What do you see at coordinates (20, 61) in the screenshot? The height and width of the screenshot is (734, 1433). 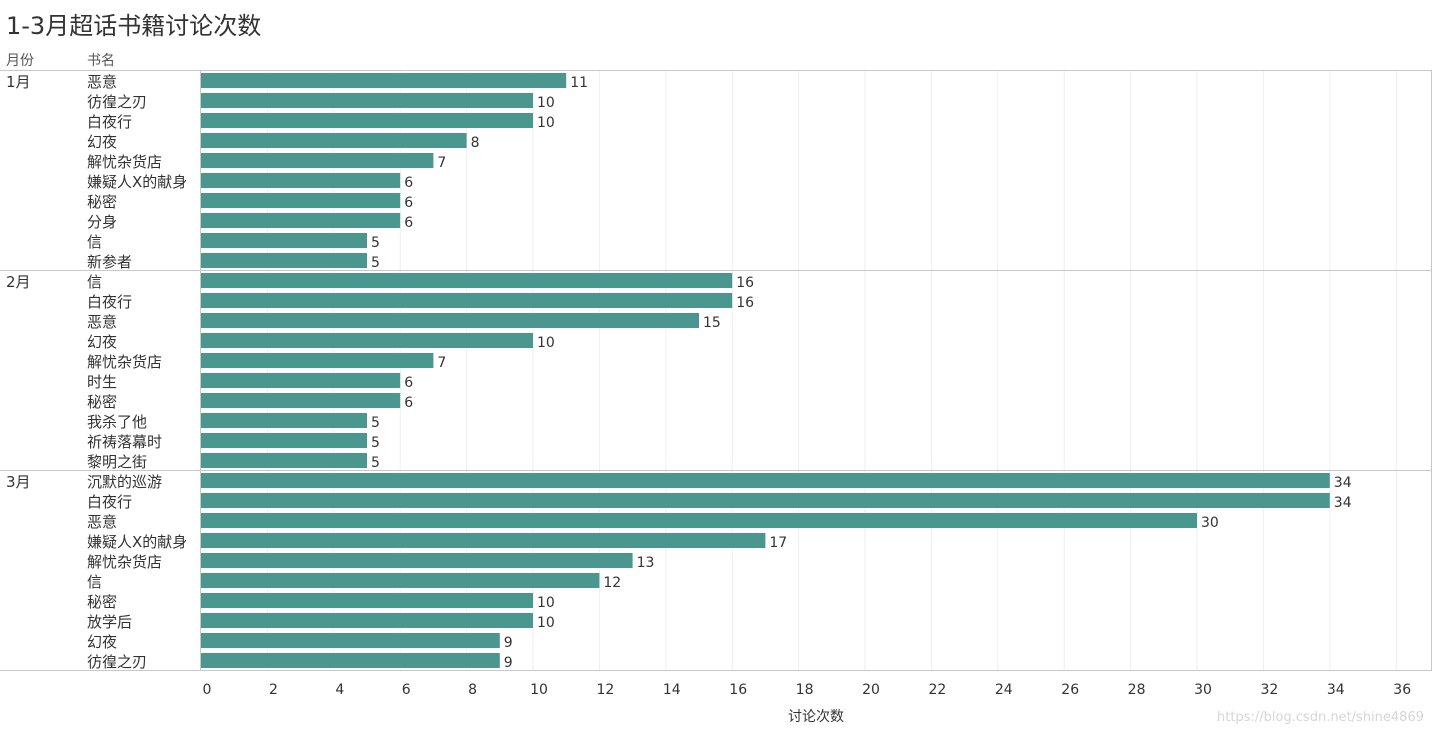 I see `row-header-month: 月份` at bounding box center [20, 61].